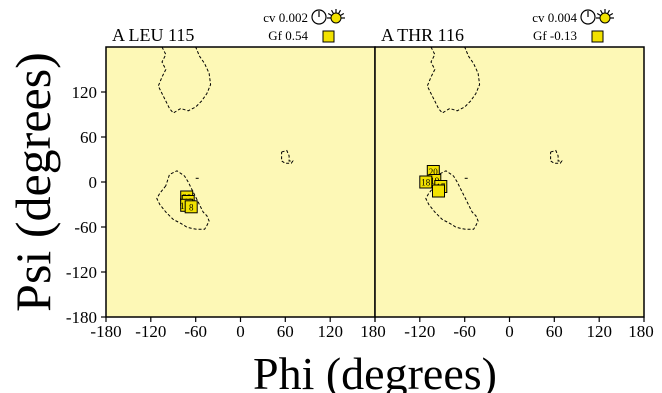 The image size is (662, 393). I want to click on y-tick-label: 0, so click(93, 182).